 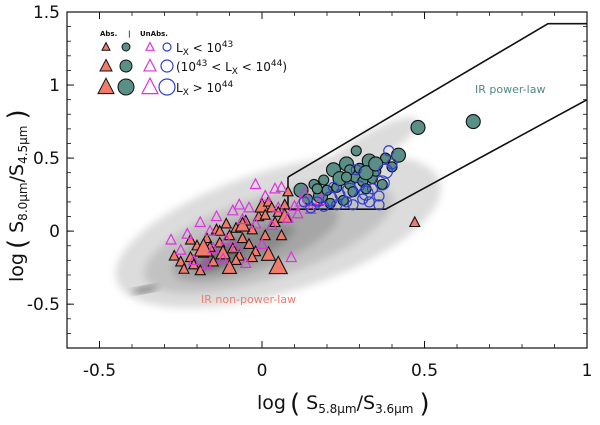 I want to click on series-unabs-triangles, so click(x=246, y=223).